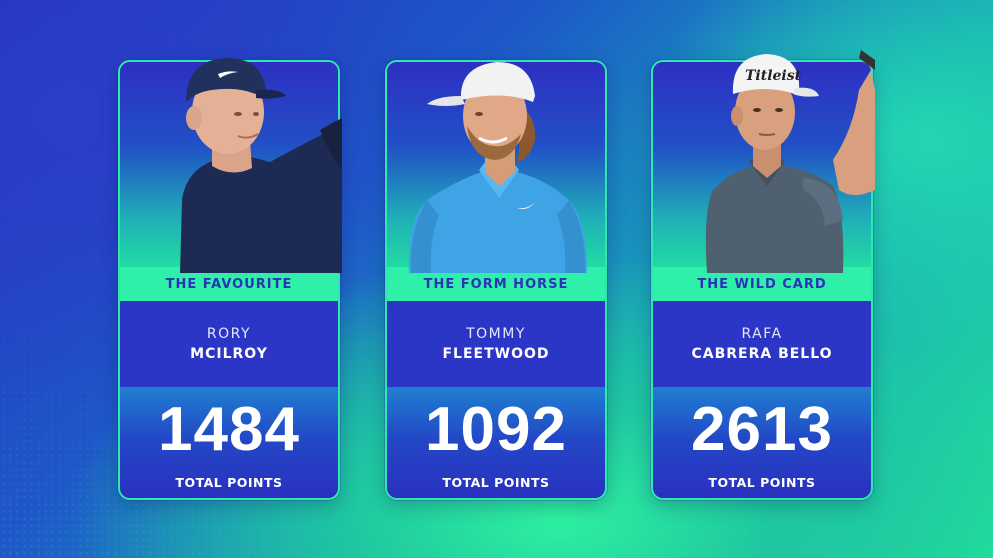  Describe the element at coordinates (496, 354) in the screenshot. I see `last-name: FLEETWOOD` at that location.